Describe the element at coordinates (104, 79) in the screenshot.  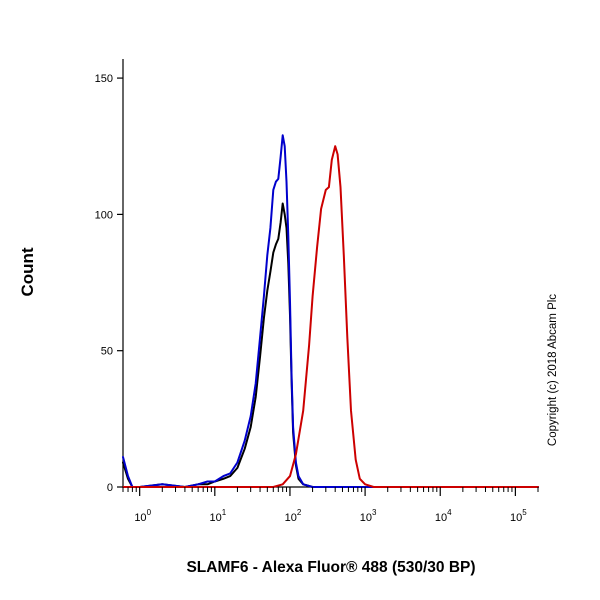
I see `y-tick-label-3: 150` at that location.